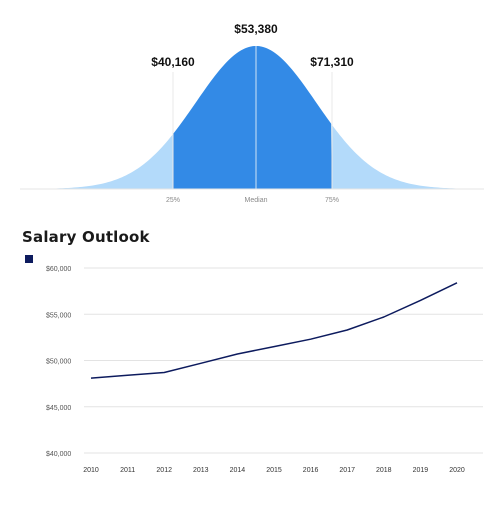  Describe the element at coordinates (274, 330) in the screenshot. I see `series-line` at that location.